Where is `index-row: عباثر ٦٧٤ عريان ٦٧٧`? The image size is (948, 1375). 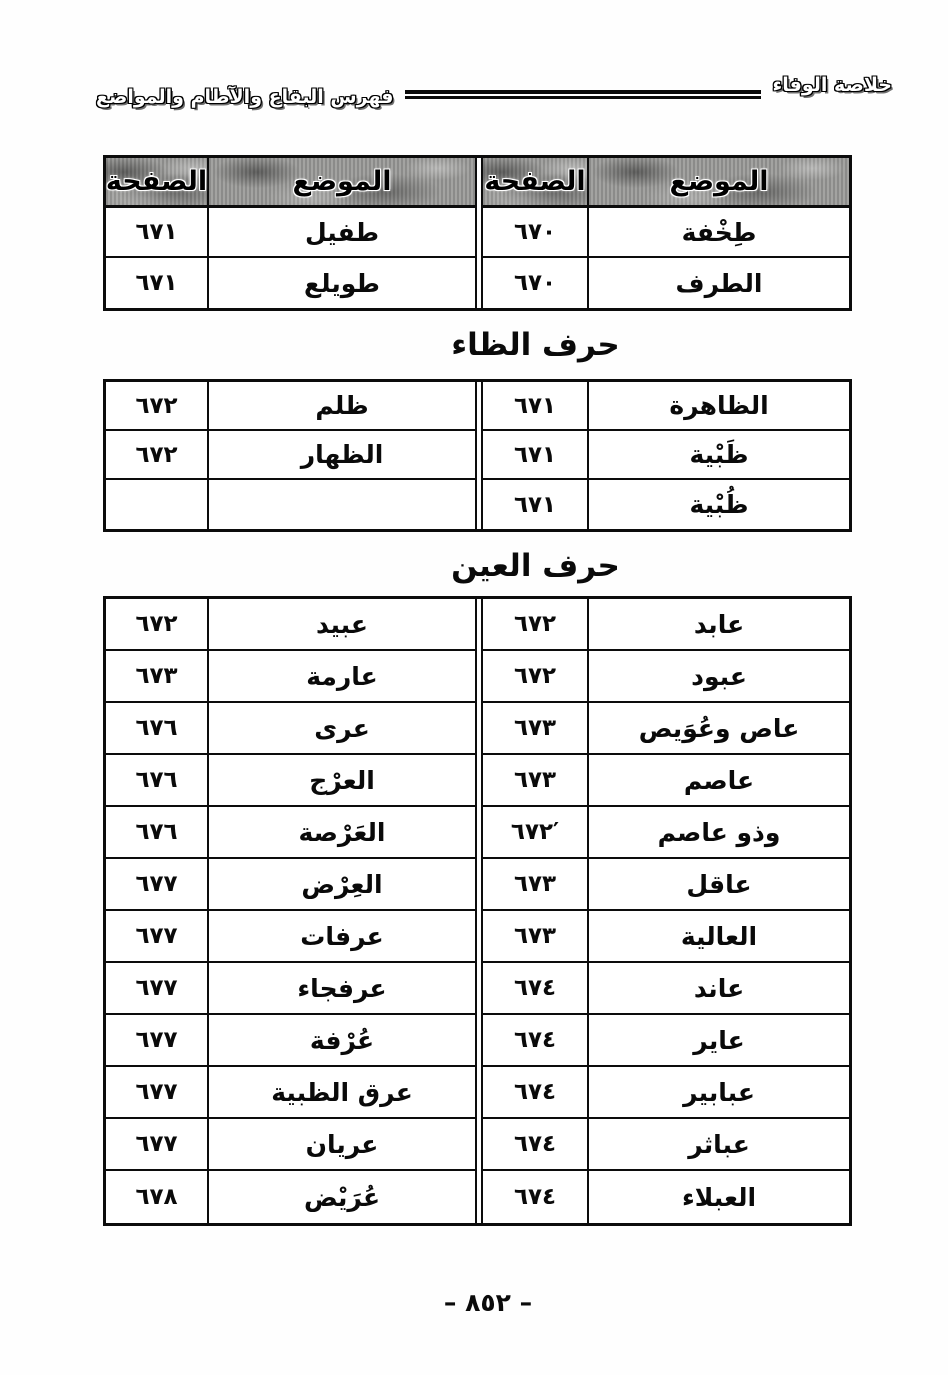
index-row: عباثر ٦٧٤ عريان ٦٧٧ is located at coordinates (477, 1145).